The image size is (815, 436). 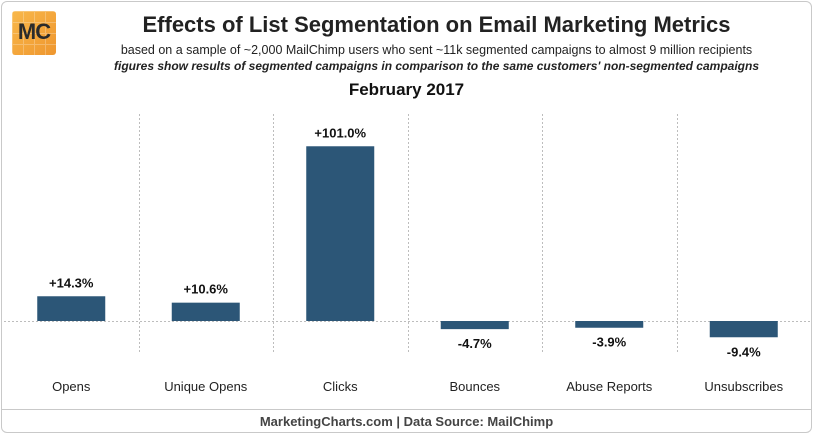 What do you see at coordinates (71, 386) in the screenshot?
I see `category-label: Opens` at bounding box center [71, 386].